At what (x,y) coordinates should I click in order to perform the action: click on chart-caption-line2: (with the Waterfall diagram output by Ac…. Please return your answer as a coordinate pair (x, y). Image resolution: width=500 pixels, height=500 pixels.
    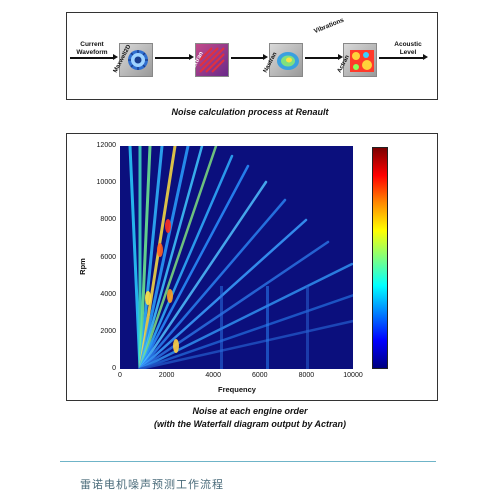
    Looking at the image, I should click on (249, 424).